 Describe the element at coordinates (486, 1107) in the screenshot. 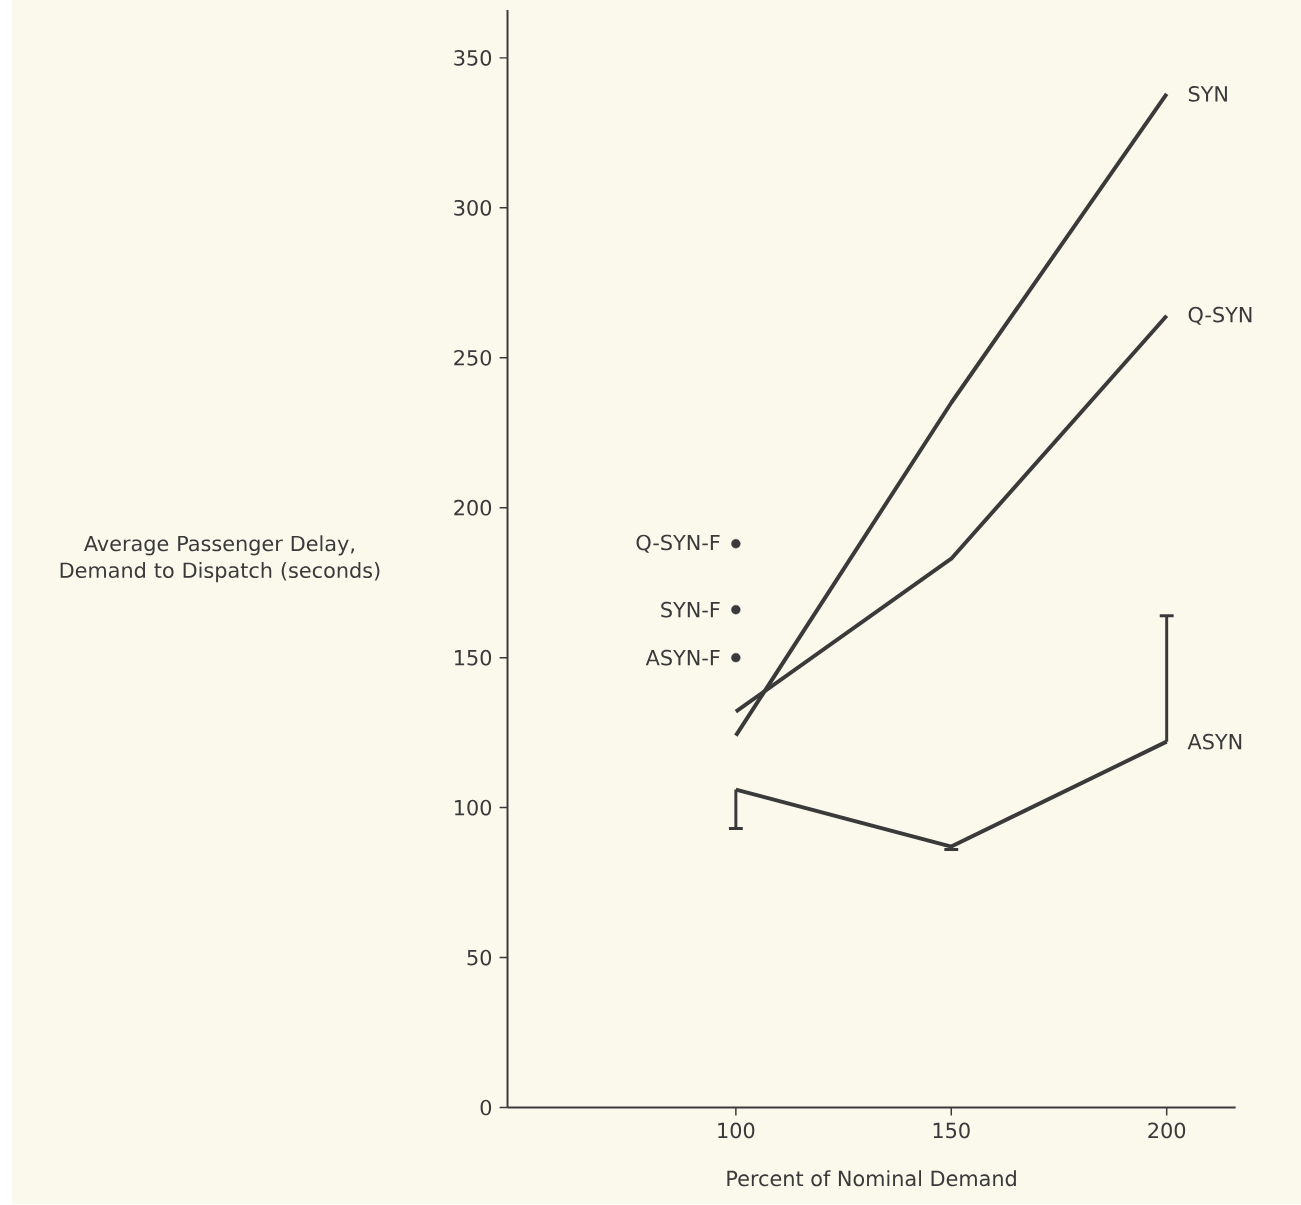

I see `y-tick-label: 0` at that location.